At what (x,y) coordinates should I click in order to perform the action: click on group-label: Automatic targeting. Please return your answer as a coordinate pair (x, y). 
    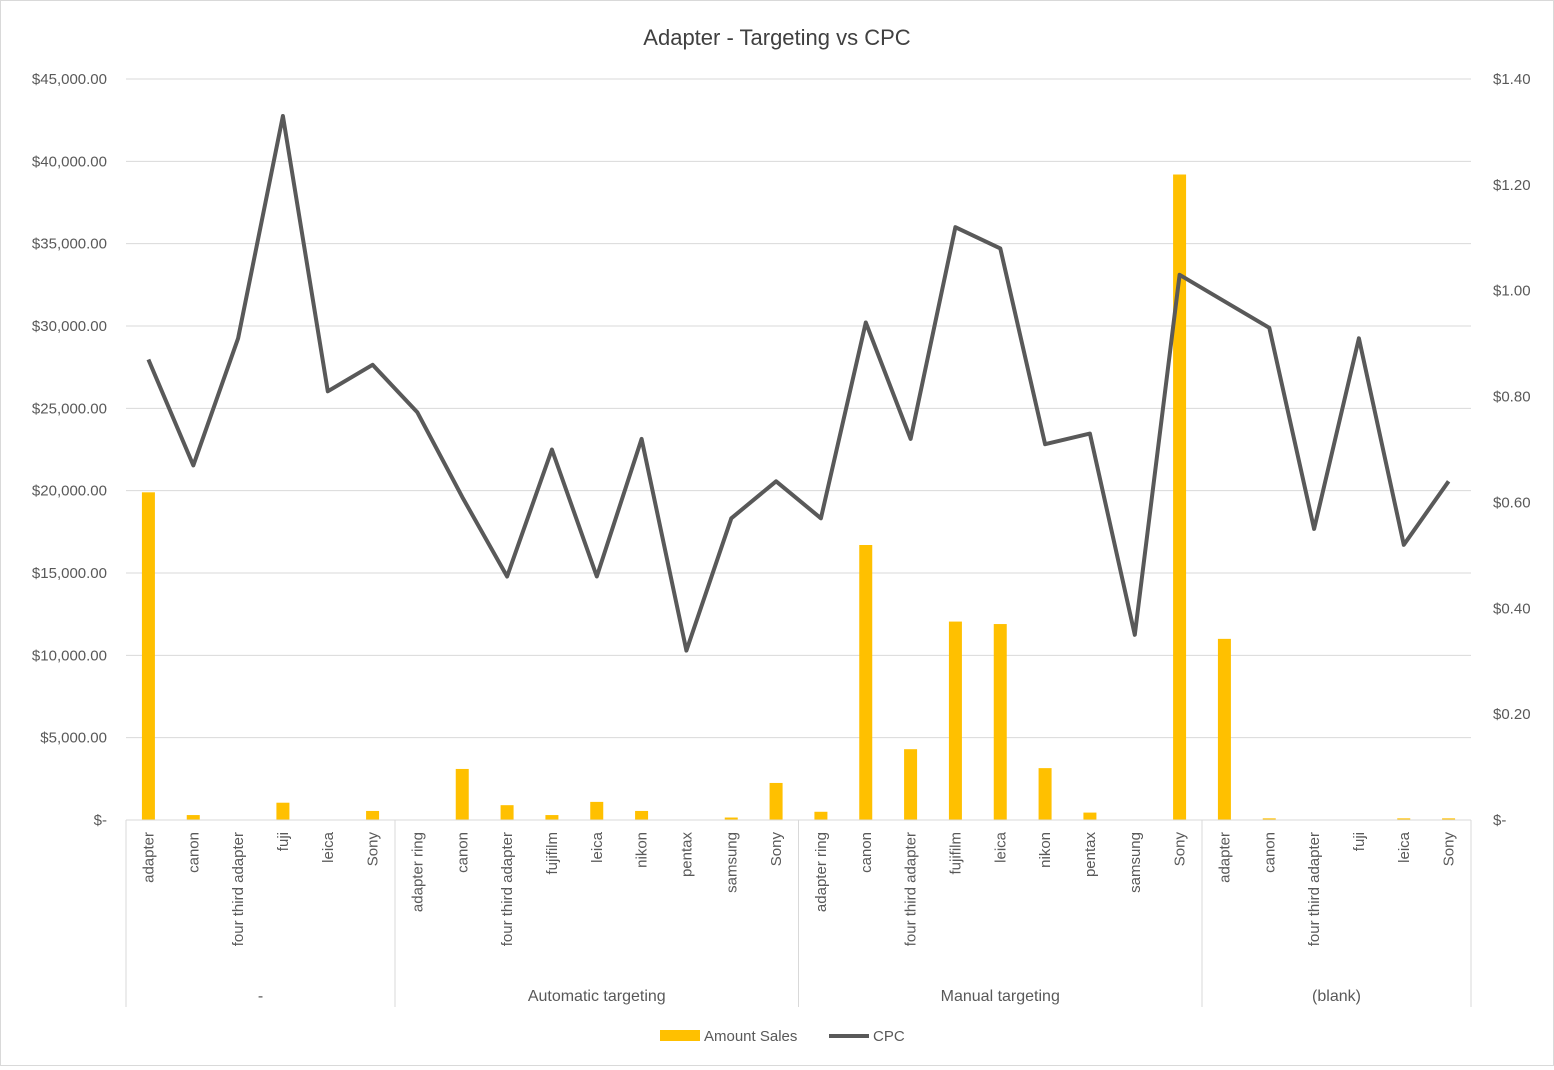
    Looking at the image, I should click on (597, 996).